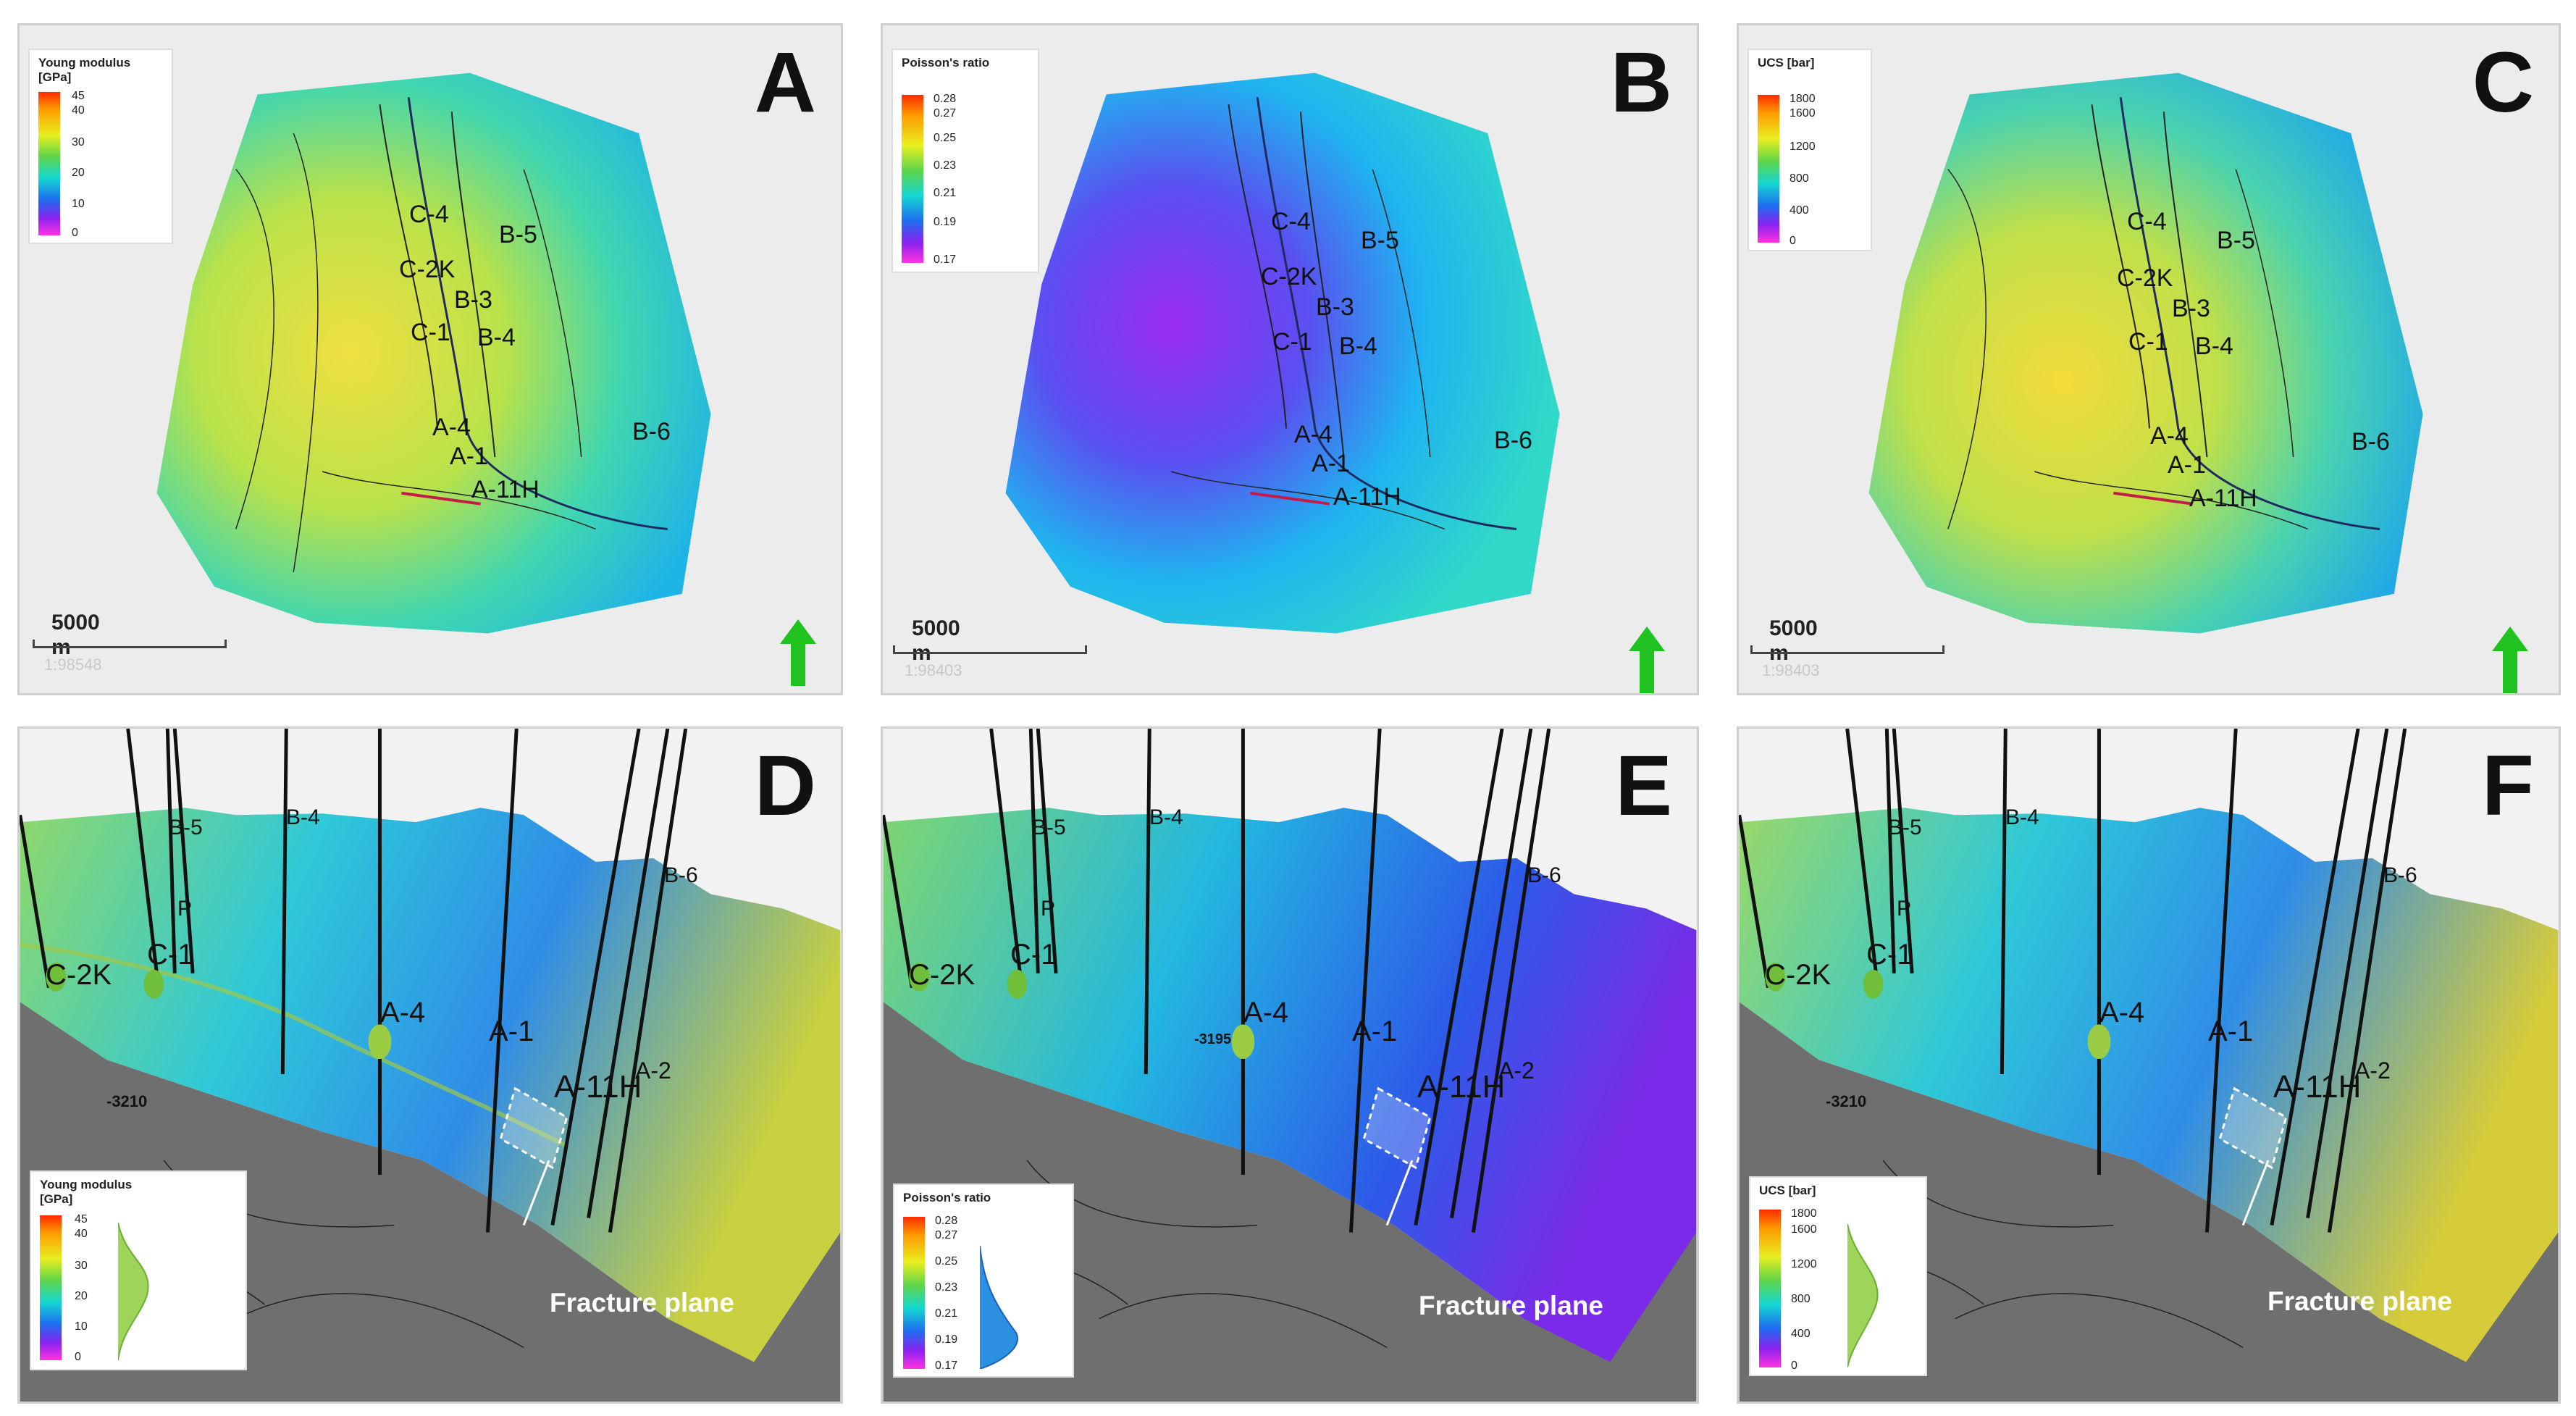 This screenshot has width=2576, height=1416. I want to click on property-map-area, so click(2145, 353).